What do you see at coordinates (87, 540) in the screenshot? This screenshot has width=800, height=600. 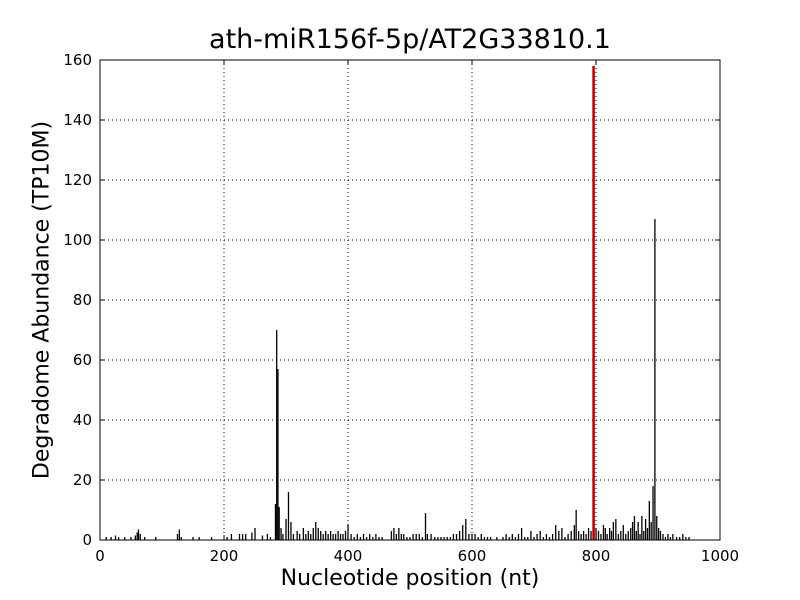 I see `y-tick-label: 0` at bounding box center [87, 540].